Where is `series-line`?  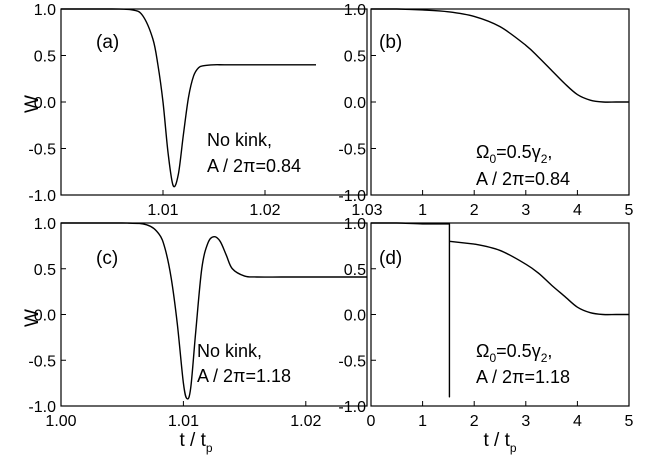
series-line is located at coordinates (500, 55).